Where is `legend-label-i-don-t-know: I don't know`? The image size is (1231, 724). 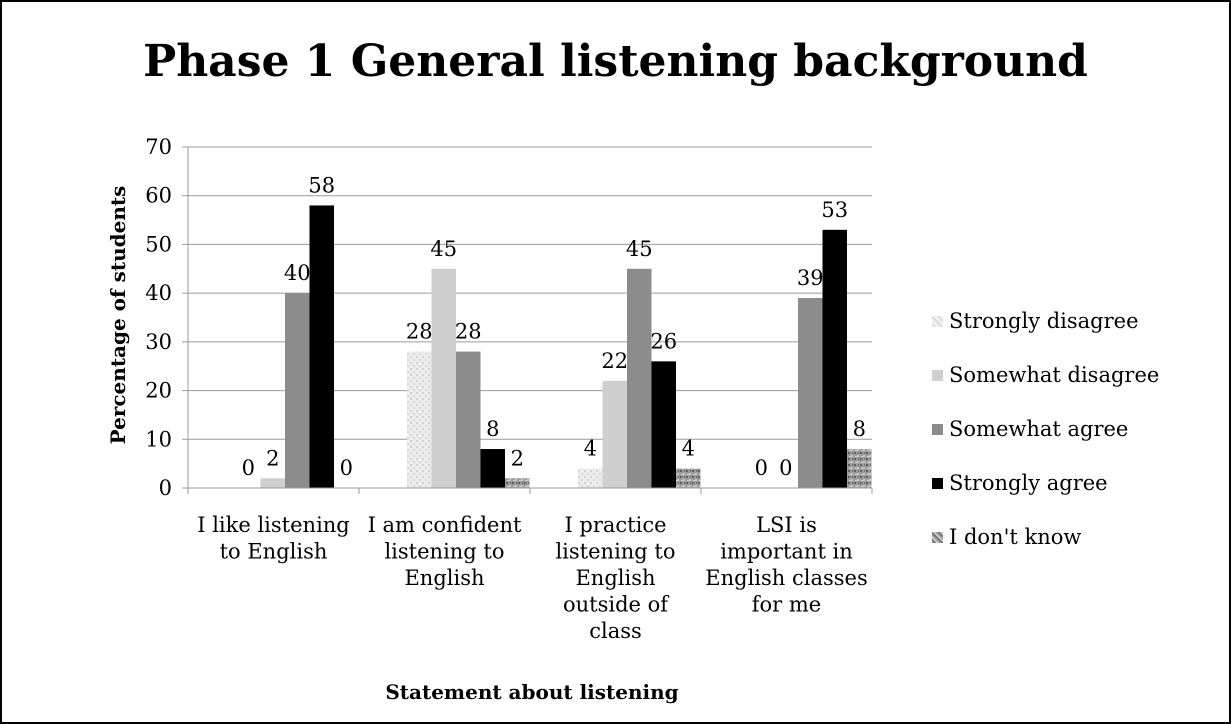
legend-label-i-don-t-know: I don't know is located at coordinates (1015, 537).